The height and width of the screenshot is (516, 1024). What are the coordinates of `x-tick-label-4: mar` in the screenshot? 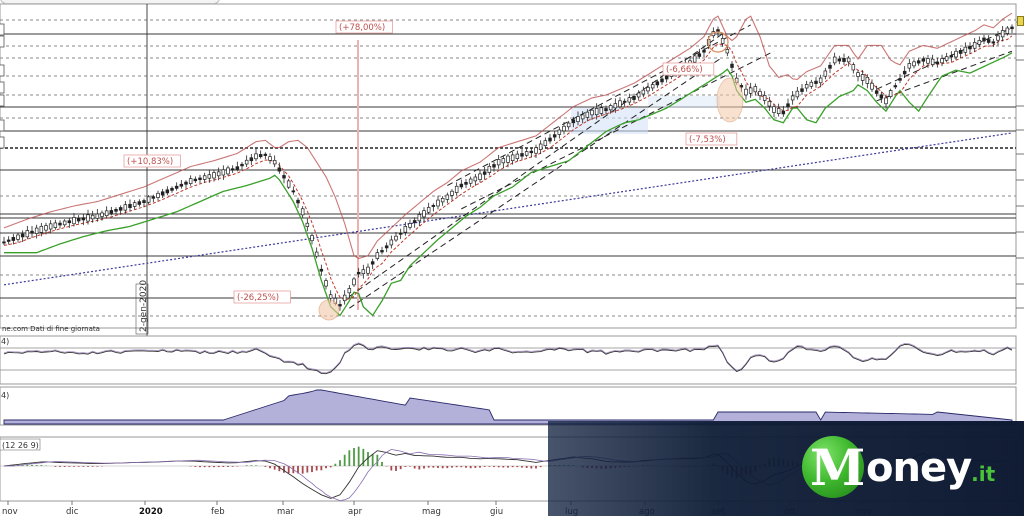 It's located at (285, 511).